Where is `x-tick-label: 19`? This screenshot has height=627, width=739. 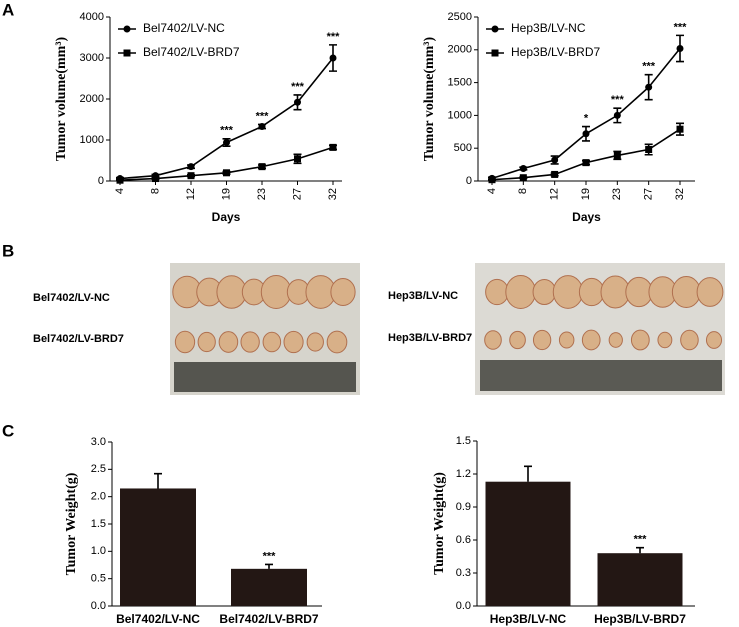 x-tick-label: 19 is located at coordinates (586, 194).